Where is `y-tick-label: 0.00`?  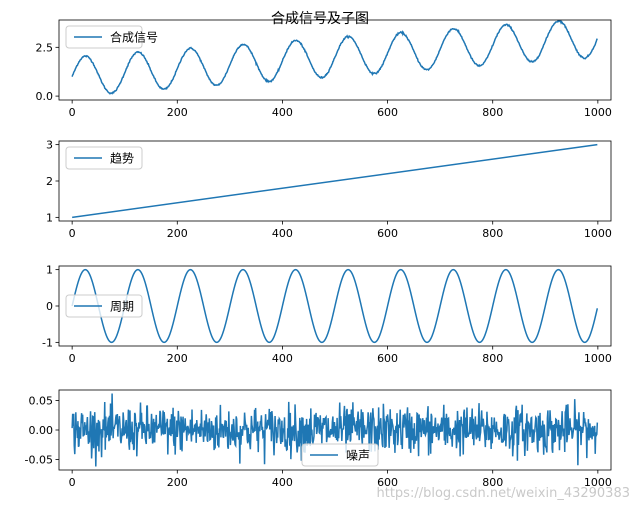
y-tick-label: 0.00 is located at coordinates (41, 430).